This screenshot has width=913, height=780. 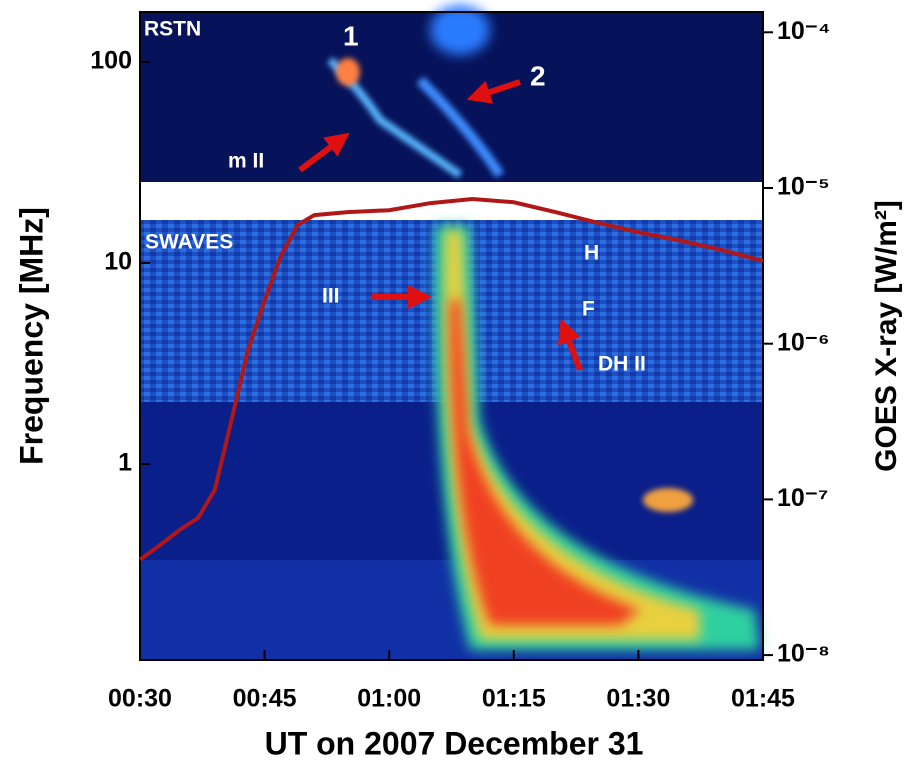 What do you see at coordinates (886, 336) in the screenshot?
I see `y2-axis-title: GOES X-ray [W/m²]` at bounding box center [886, 336].